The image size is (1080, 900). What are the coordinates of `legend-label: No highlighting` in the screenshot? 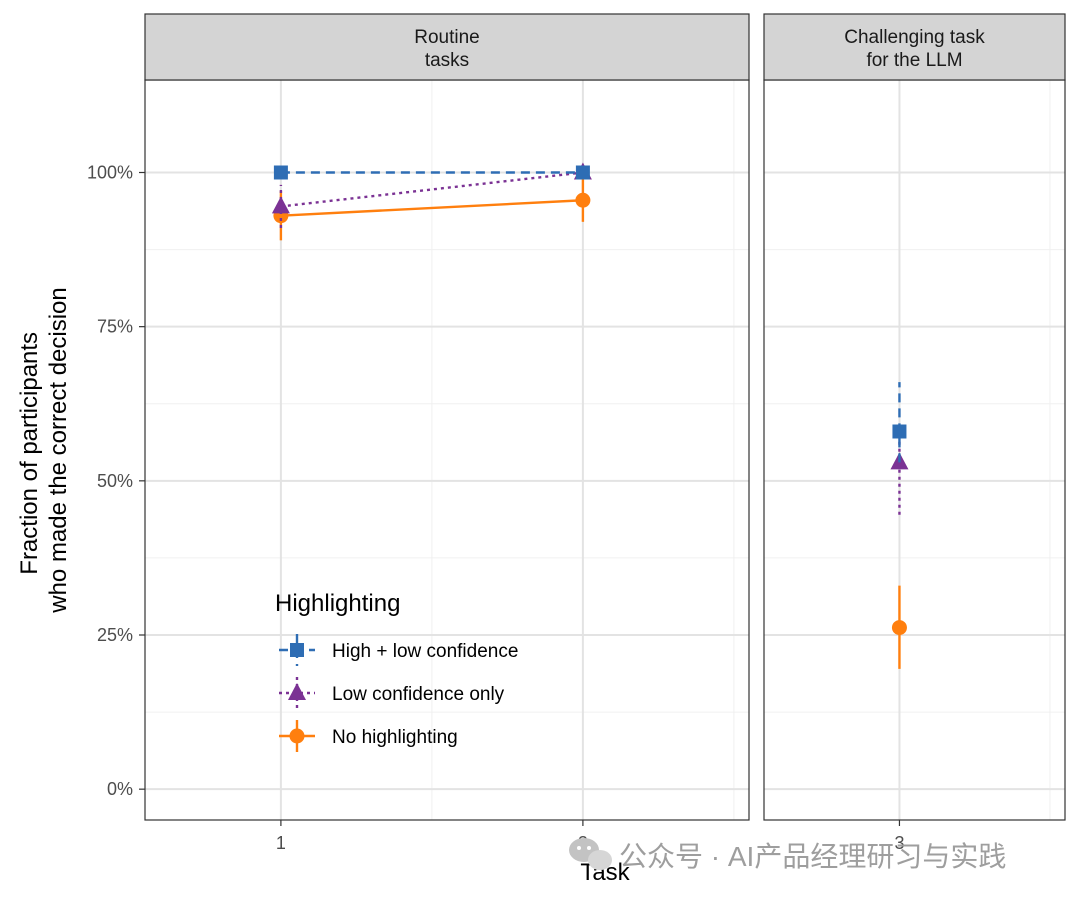 It's located at (395, 737).